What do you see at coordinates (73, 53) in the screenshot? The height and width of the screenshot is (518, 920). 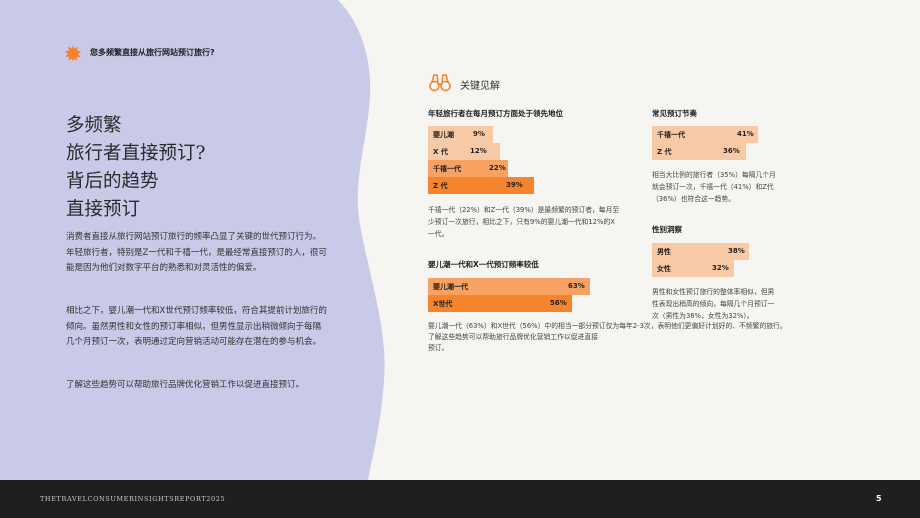 I see `sun-burst-icon` at bounding box center [73, 53].